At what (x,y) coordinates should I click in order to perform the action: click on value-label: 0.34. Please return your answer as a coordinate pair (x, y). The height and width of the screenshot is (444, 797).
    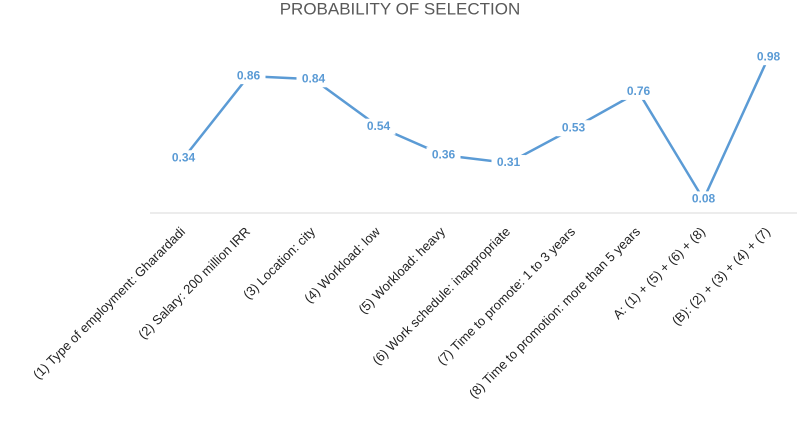
    Looking at the image, I should click on (184, 157).